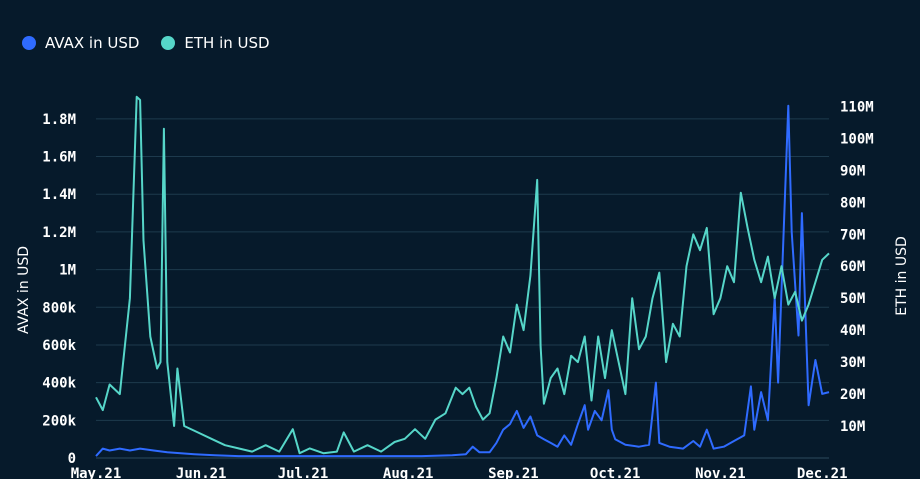  Describe the element at coordinates (852, 427) in the screenshot. I see `right-axis-tick-label: 10M` at that location.